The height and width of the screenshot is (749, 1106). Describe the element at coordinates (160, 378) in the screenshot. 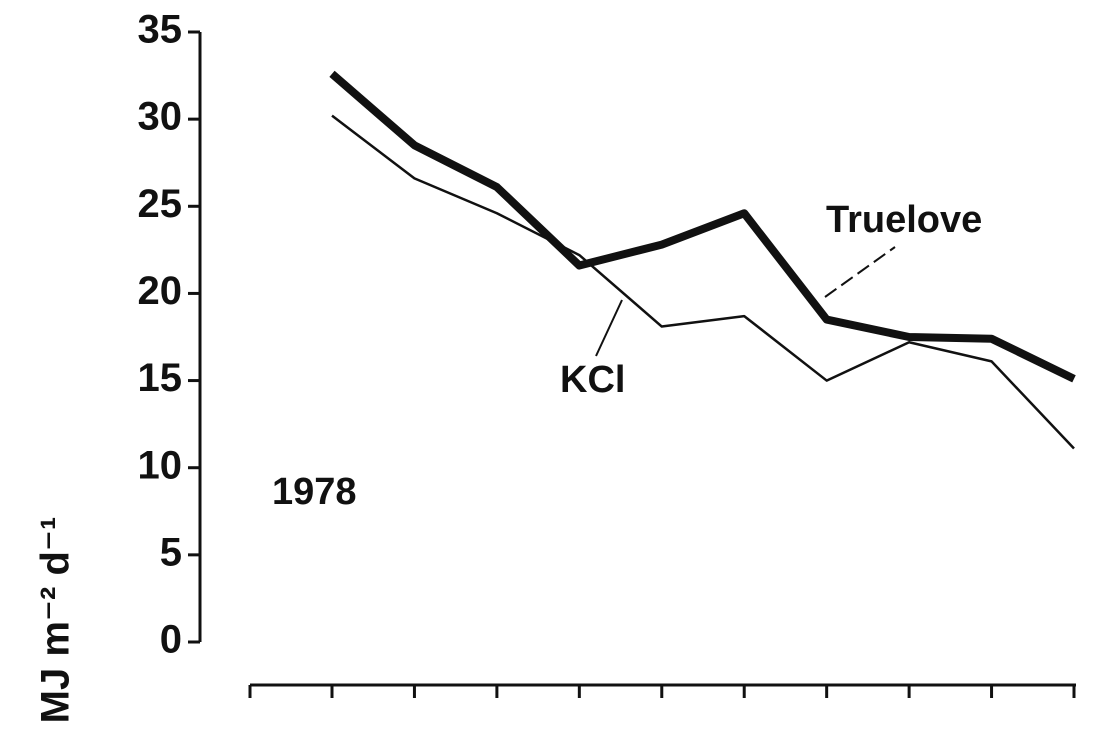

I see `y-tick-label: 15` at that location.